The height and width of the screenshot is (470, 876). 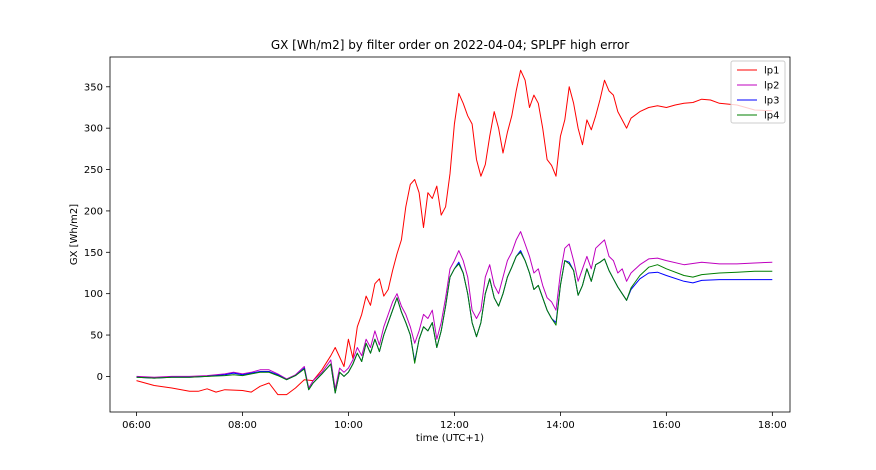 What do you see at coordinates (100, 377) in the screenshot?
I see `y-tick-label: 0` at bounding box center [100, 377].